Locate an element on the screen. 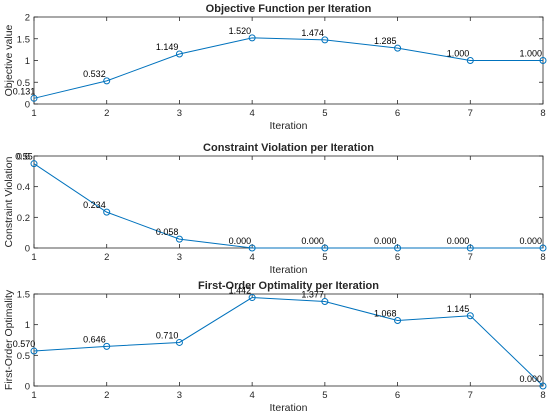  data-label: 0.55 is located at coordinates (24, 157).